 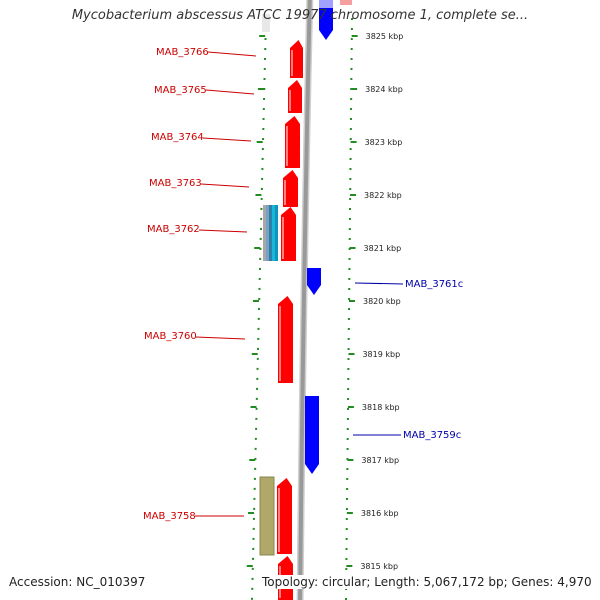 What do you see at coordinates (314, 281) in the screenshot?
I see `gene-mab-3761c` at bounding box center [314, 281].